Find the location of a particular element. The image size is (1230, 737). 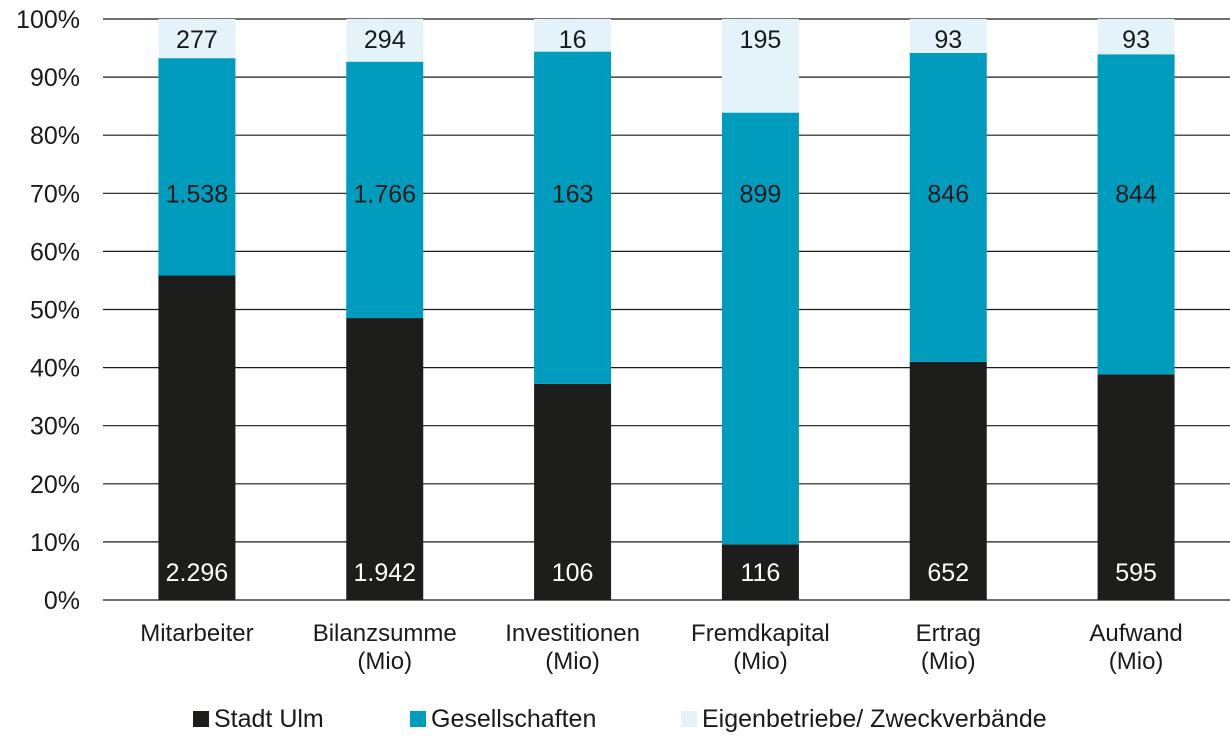

legend-label: Stadt Ulm is located at coordinates (269, 719).